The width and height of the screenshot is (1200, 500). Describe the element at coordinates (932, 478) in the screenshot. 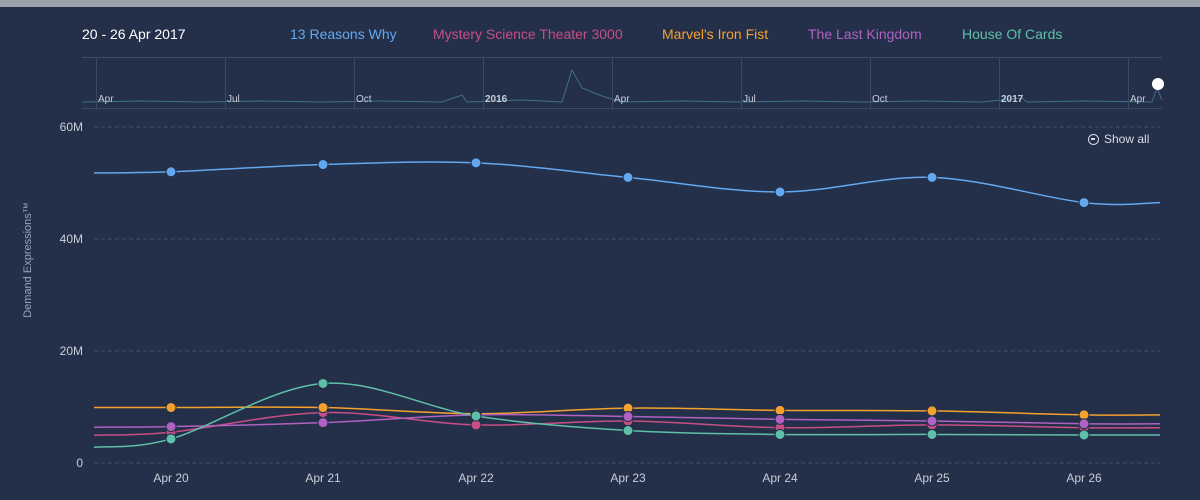

I see `x-tick-label: Apr 25` at that location.